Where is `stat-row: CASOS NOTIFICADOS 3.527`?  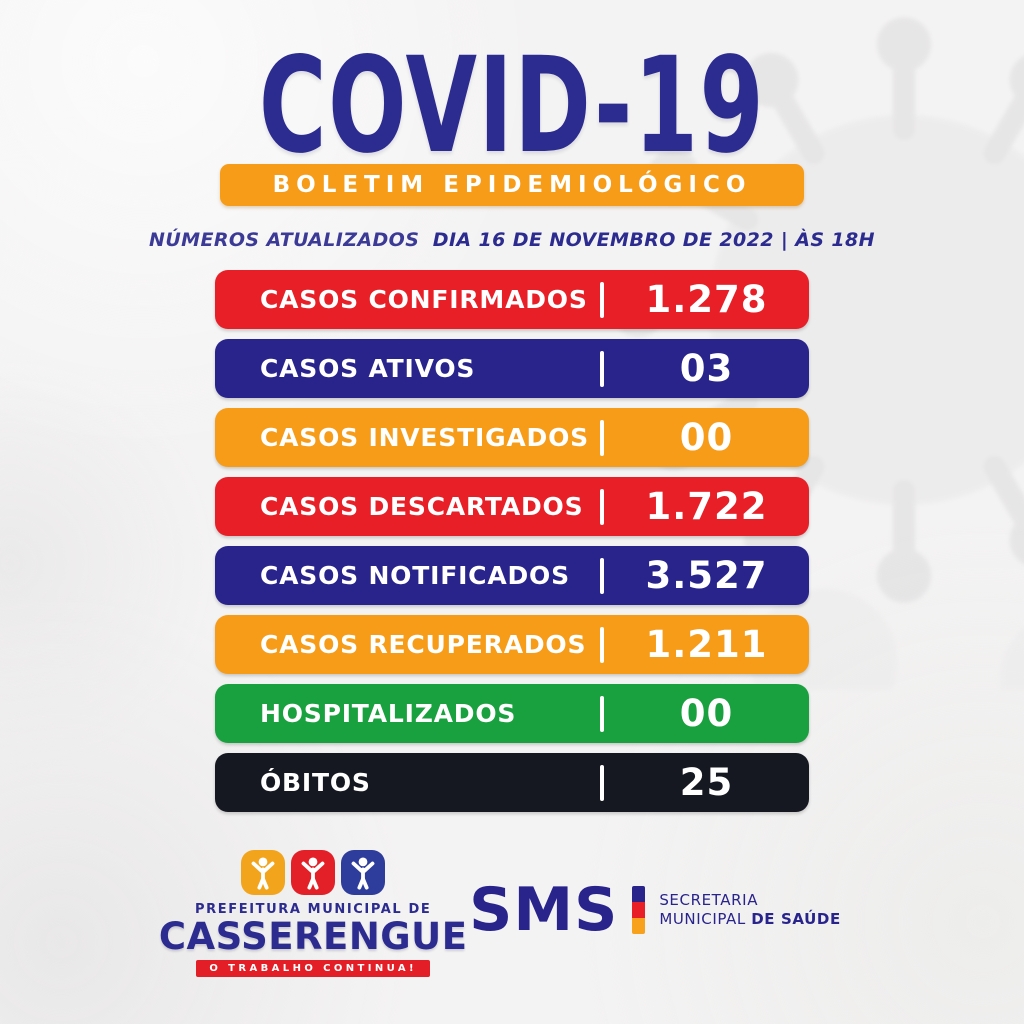
stat-row: CASOS NOTIFICADOS 3.527 is located at coordinates (512, 575).